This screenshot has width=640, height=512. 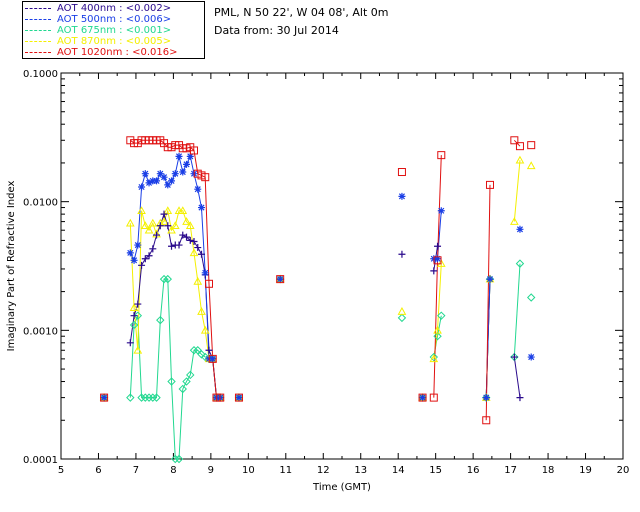 I want to click on x-tick-label: 7, so click(x=136, y=470).